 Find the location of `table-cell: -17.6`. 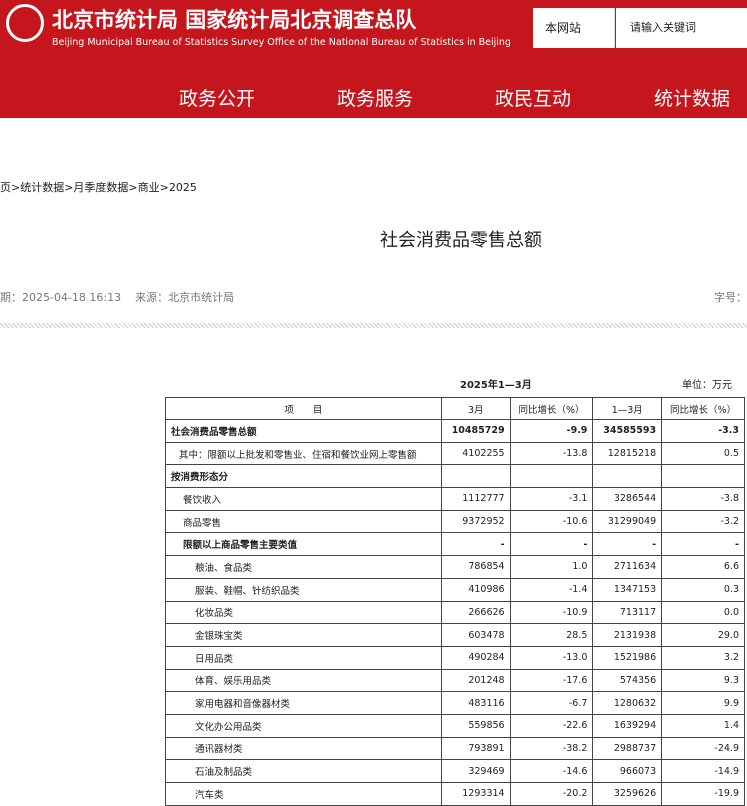

table-cell: -17.6 is located at coordinates (551, 680).